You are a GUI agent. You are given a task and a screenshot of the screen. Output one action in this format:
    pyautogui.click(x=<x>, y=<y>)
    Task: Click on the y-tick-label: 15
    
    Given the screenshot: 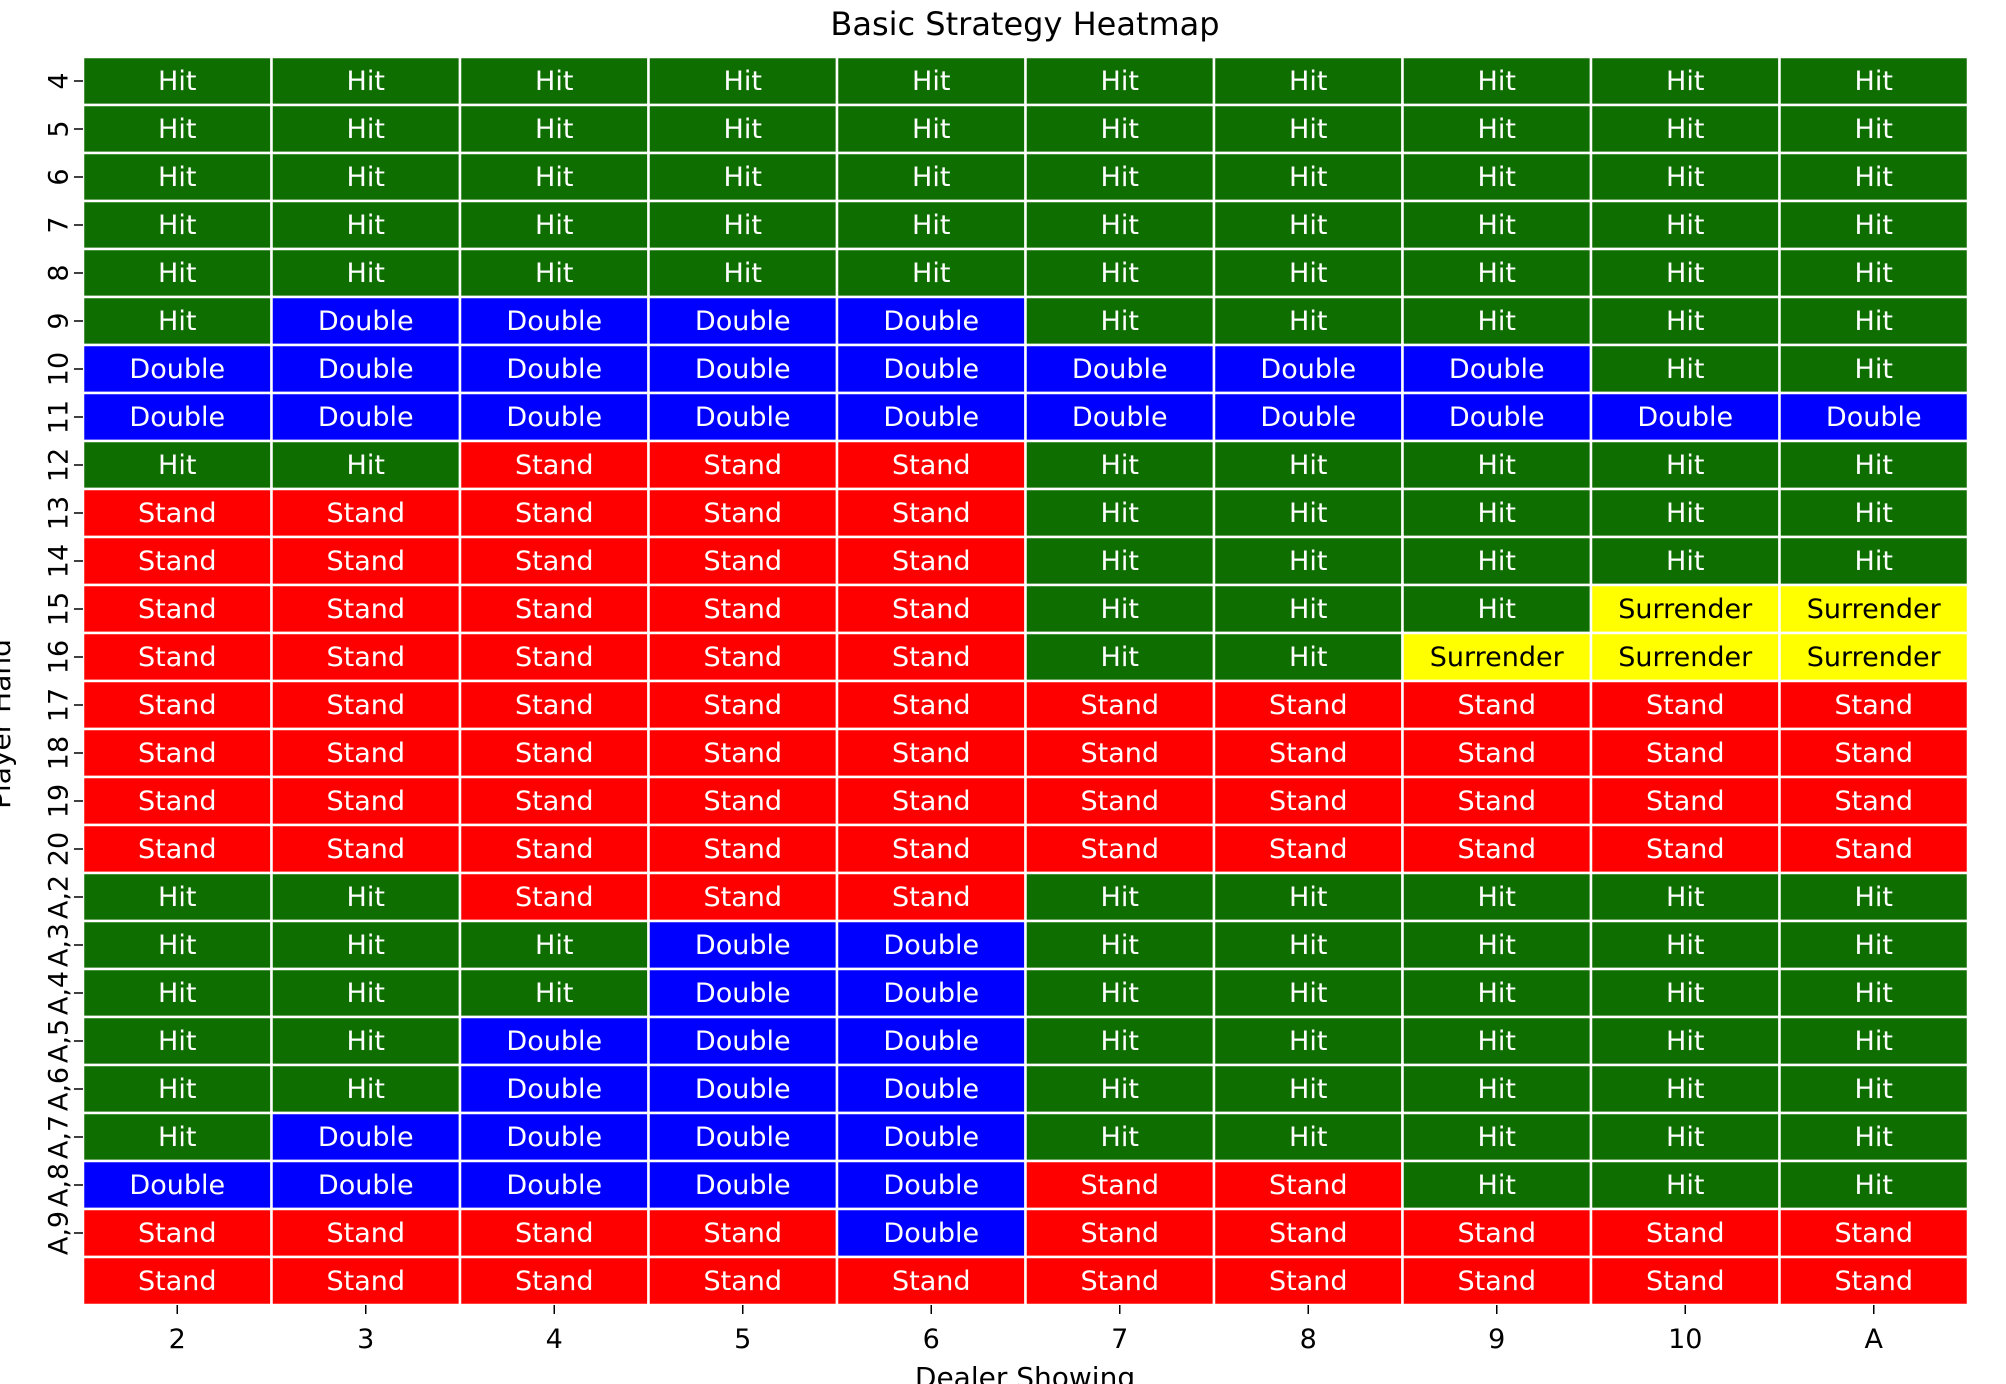 What is the action you would take?
    pyautogui.click(x=59, y=609)
    